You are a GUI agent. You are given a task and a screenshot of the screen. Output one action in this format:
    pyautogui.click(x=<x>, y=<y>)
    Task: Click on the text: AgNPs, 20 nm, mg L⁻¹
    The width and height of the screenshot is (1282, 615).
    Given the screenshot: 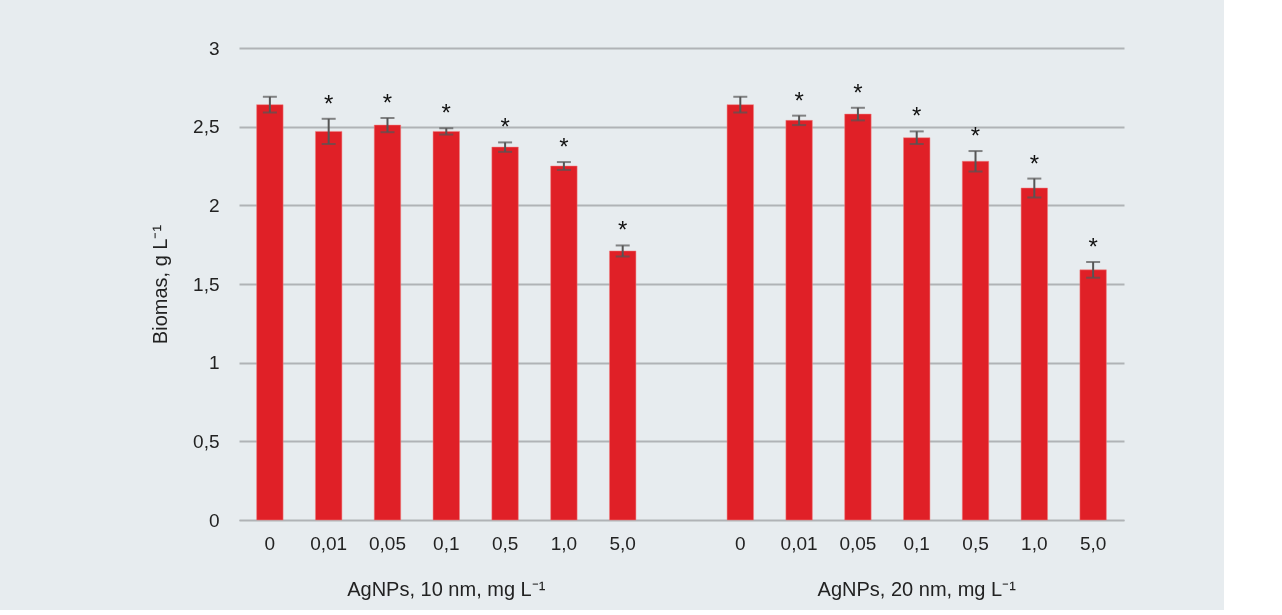 What is the action you would take?
    pyautogui.click(x=917, y=589)
    